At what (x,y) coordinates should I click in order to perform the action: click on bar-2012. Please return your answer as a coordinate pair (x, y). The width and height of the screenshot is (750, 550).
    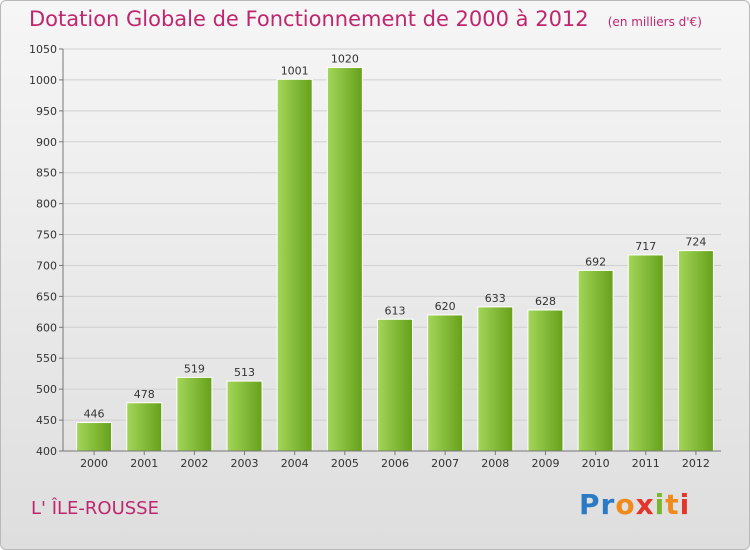
    Looking at the image, I should click on (695, 351).